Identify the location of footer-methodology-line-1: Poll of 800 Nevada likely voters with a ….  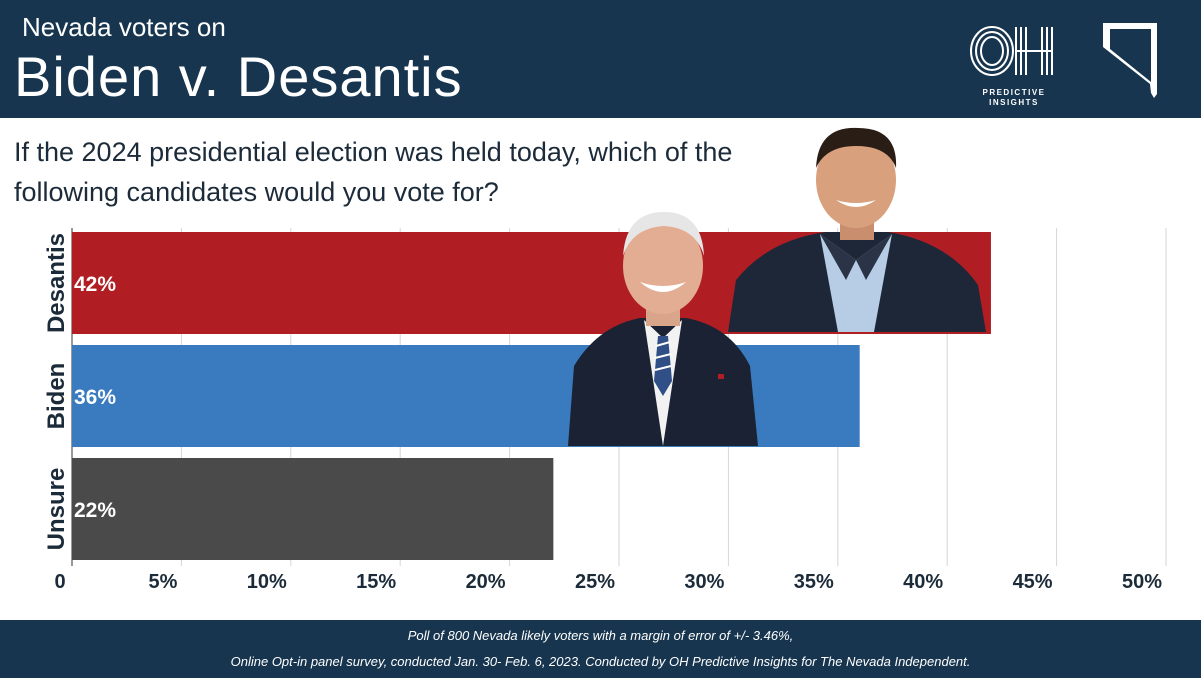
(600, 635).